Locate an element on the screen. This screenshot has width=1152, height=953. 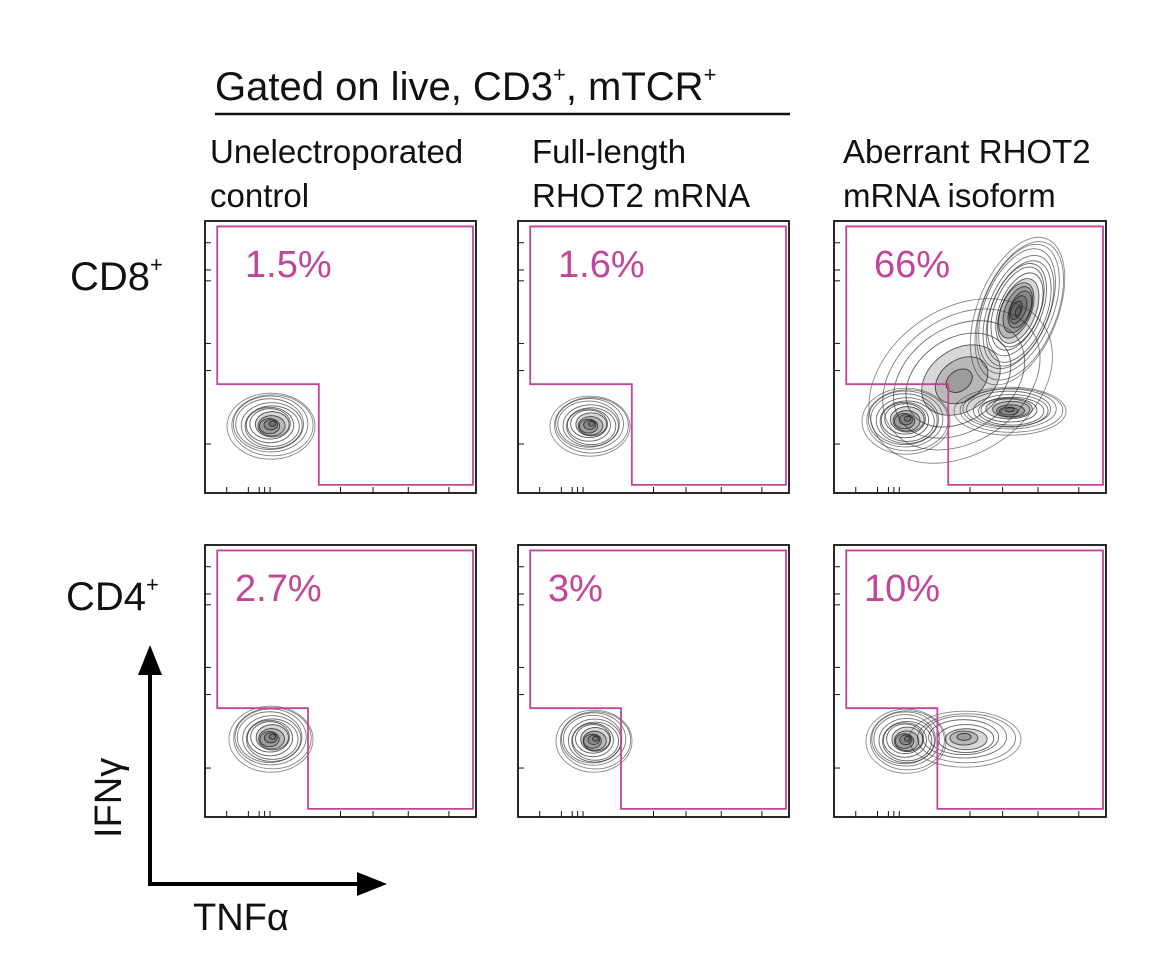
column-header-unelectroporated: Unelectroporated control is located at coordinates (336, 173).